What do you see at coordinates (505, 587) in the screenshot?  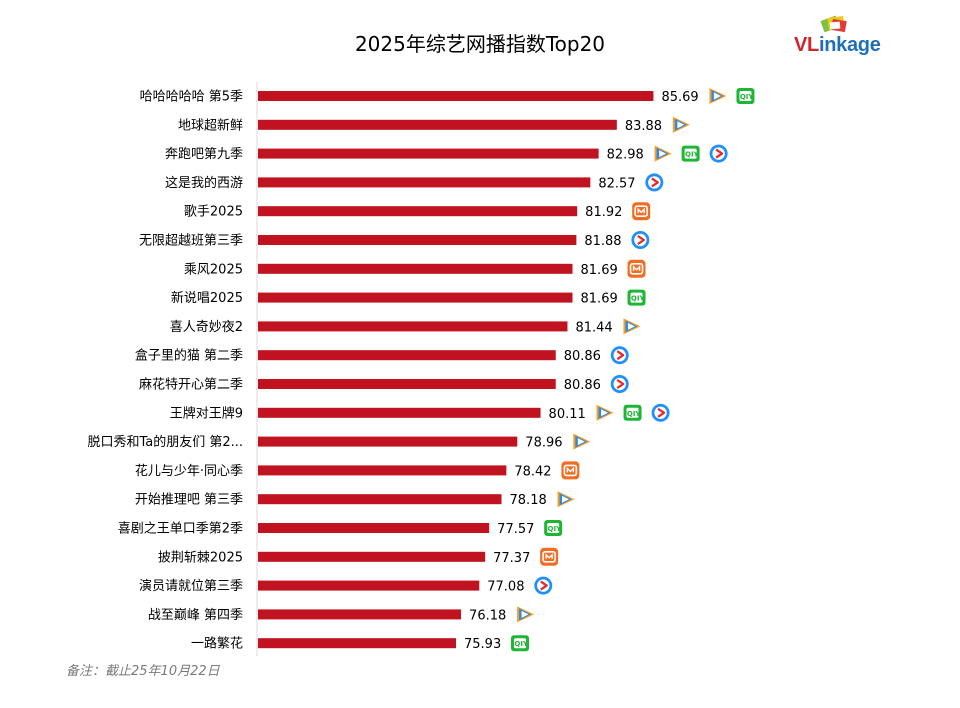 I see `value-label: 77.08` at bounding box center [505, 587].